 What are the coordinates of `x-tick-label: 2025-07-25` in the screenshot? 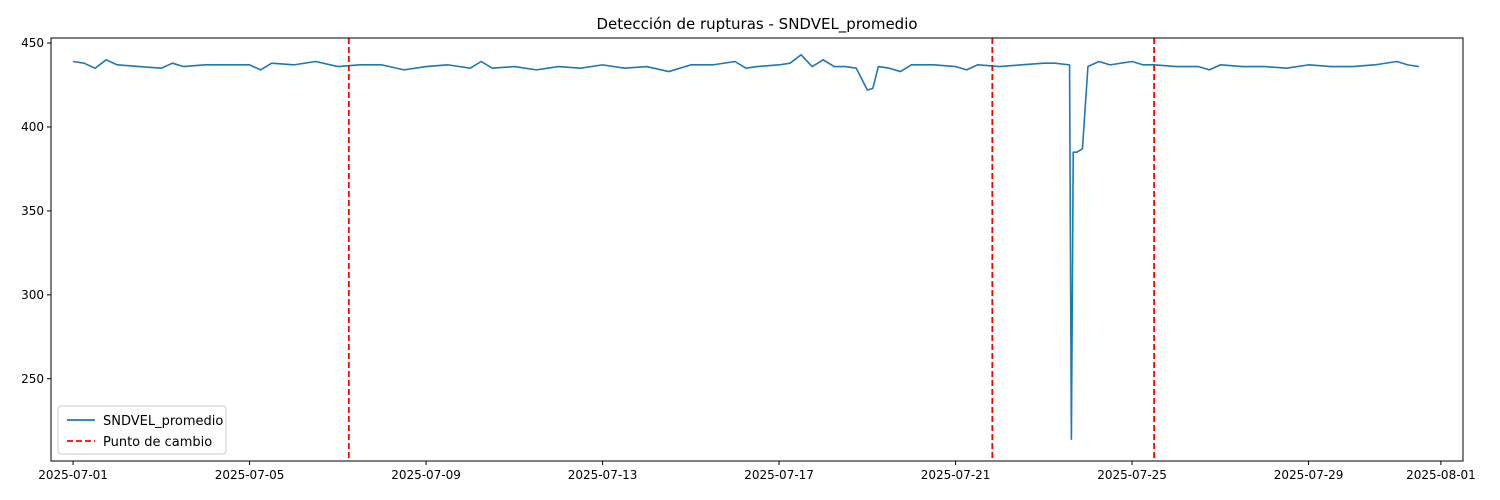 It's located at (1132, 475).